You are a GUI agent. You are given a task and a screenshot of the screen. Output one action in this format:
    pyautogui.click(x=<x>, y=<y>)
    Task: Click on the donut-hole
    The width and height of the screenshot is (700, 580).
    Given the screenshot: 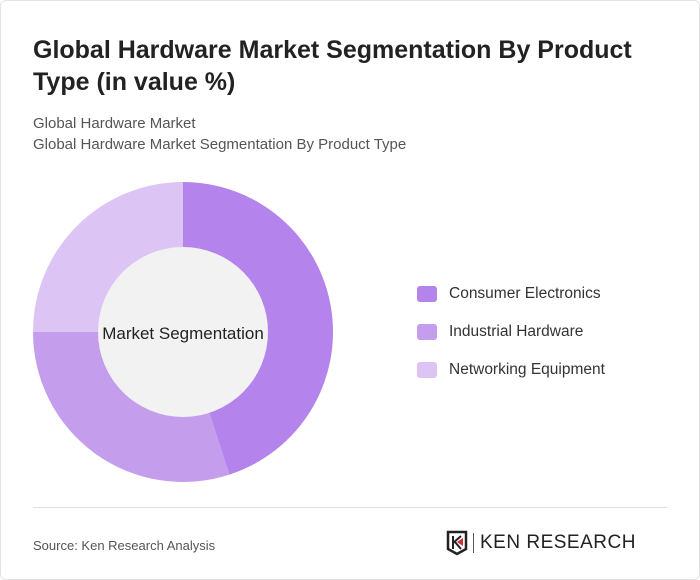 What is the action you would take?
    pyautogui.click(x=183, y=332)
    